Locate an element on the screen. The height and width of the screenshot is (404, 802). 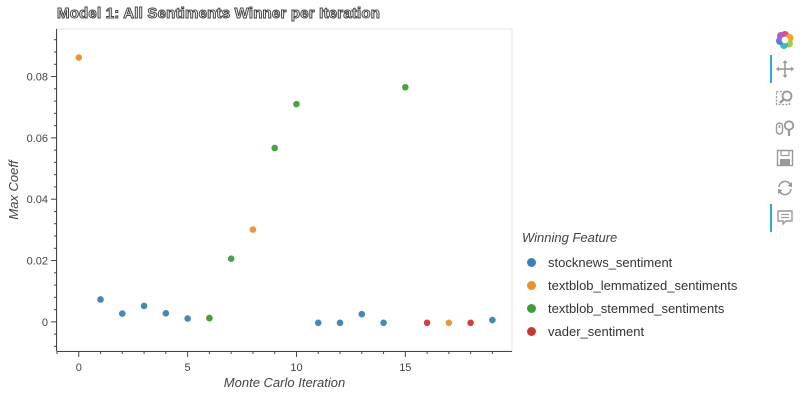
y-tick-label: 0.02 is located at coordinates (37, 262).